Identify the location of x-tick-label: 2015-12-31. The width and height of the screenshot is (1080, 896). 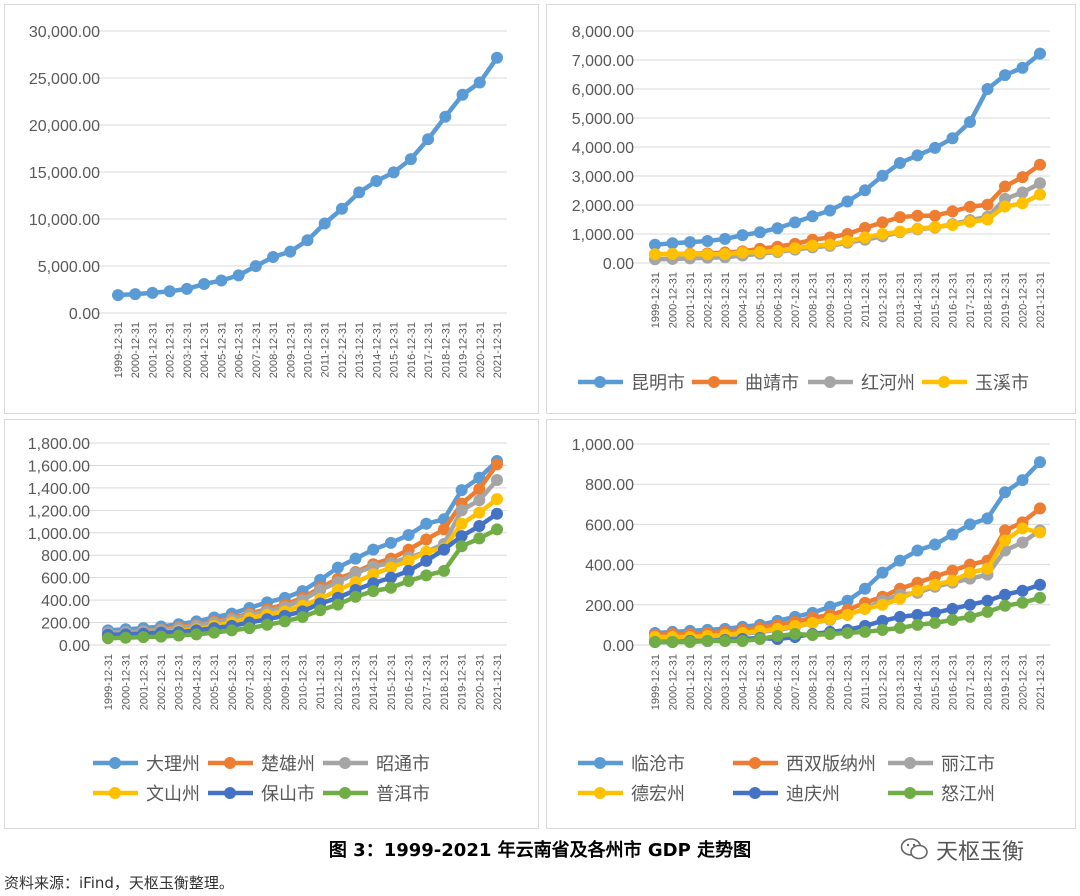
(936, 682).